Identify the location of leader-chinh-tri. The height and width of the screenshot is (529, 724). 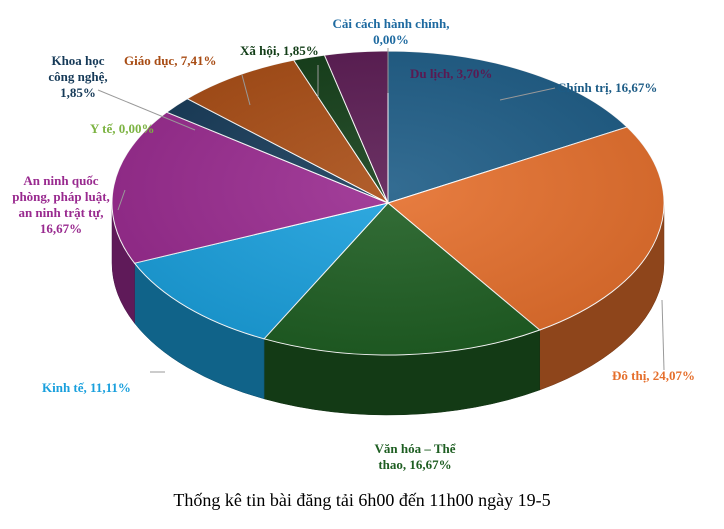
(527, 94).